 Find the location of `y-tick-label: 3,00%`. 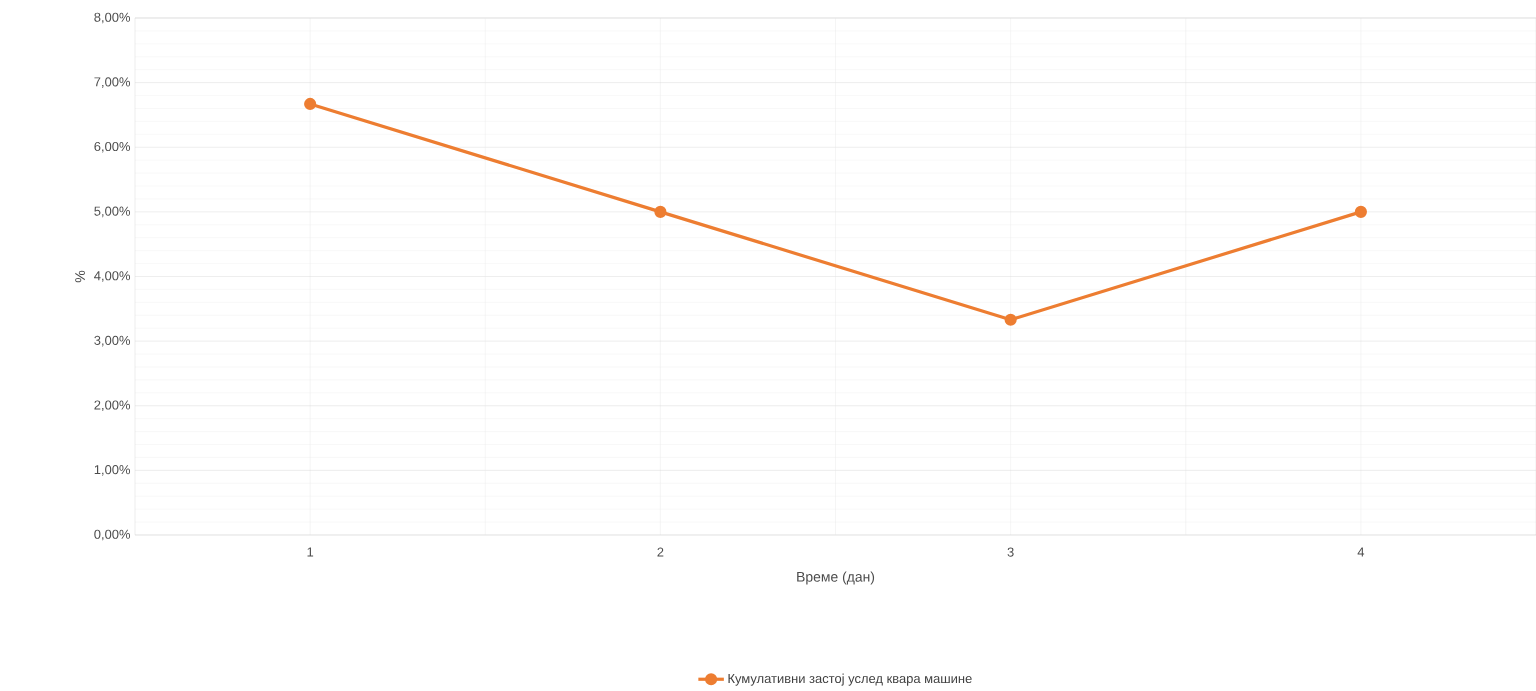

y-tick-label: 3,00% is located at coordinates (112, 341).